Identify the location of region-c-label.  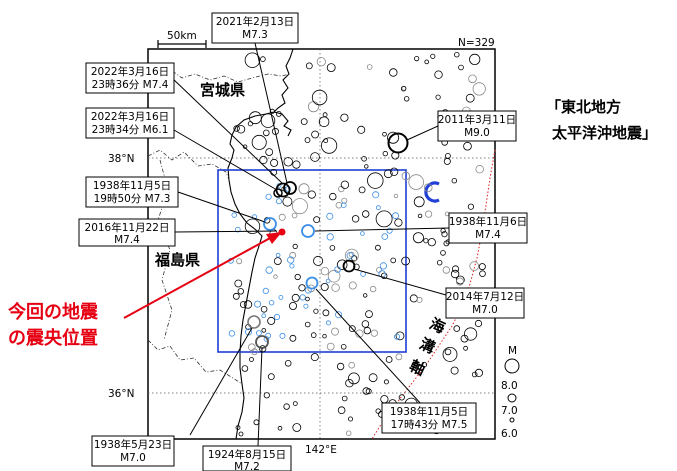
(432, 192).